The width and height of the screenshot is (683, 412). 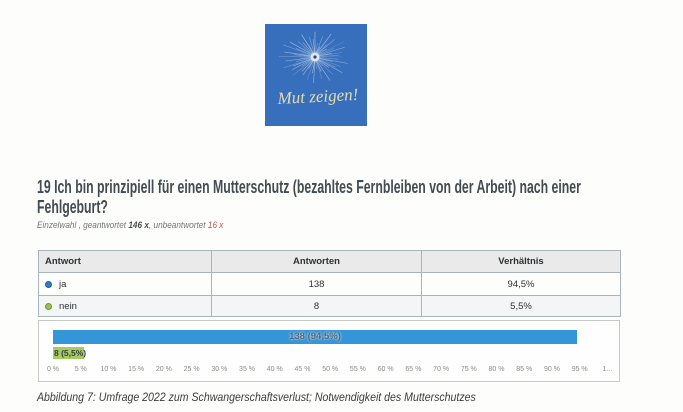 I want to click on svg-text: Mut zeigen!, so click(x=317, y=96).